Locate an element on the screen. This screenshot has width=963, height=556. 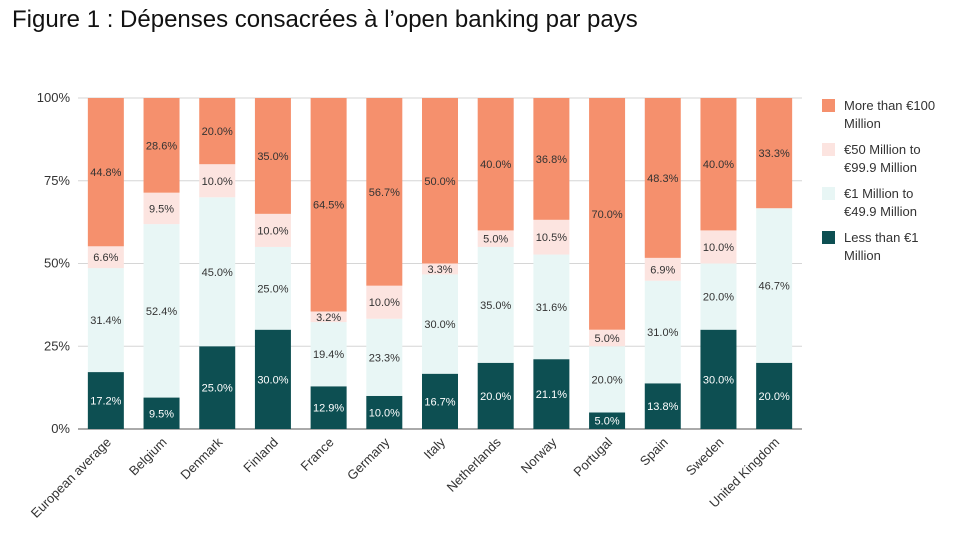
y-tick-label: 0% is located at coordinates (60, 428).